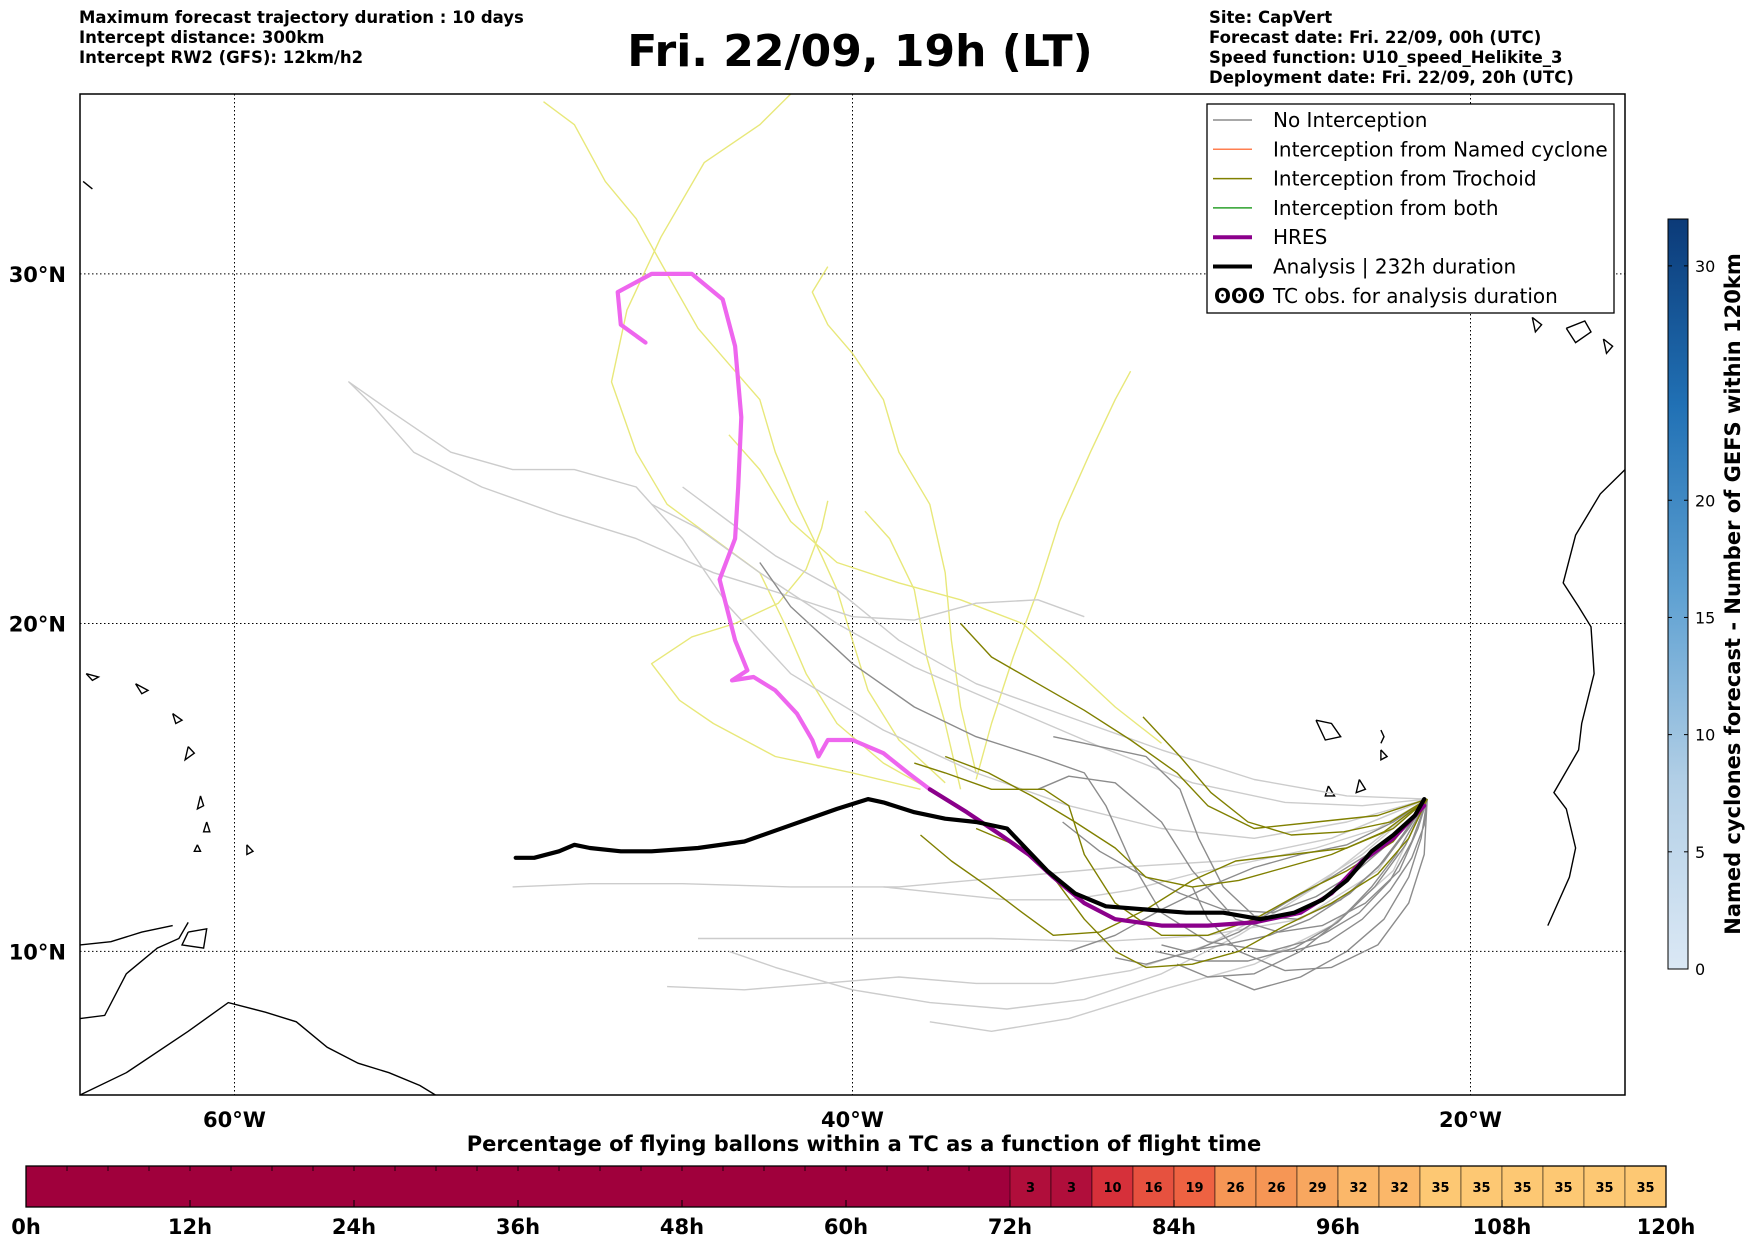 This screenshot has height=1241, width=1752. Describe the element at coordinates (1440, 149) in the screenshot. I see `legend-label: Interception from Named cyclone` at that location.